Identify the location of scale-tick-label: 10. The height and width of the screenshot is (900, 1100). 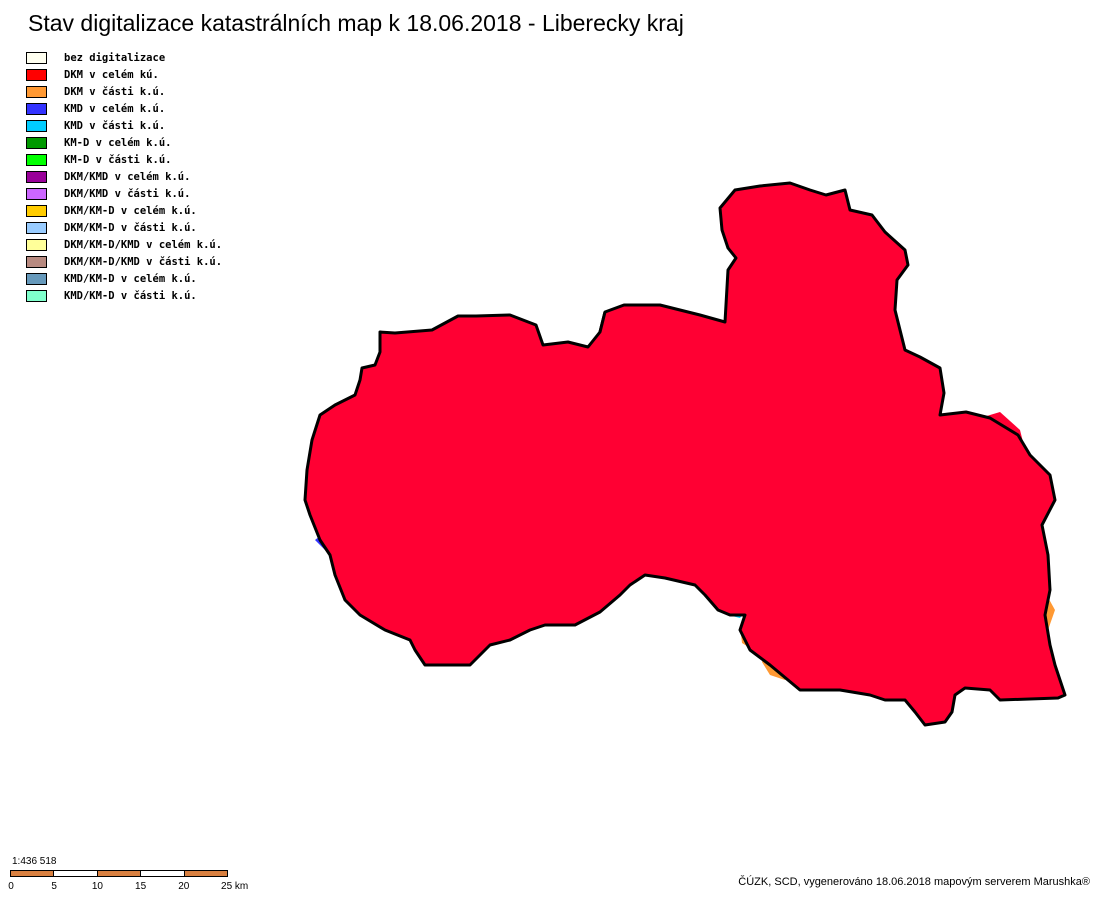
(97, 886).